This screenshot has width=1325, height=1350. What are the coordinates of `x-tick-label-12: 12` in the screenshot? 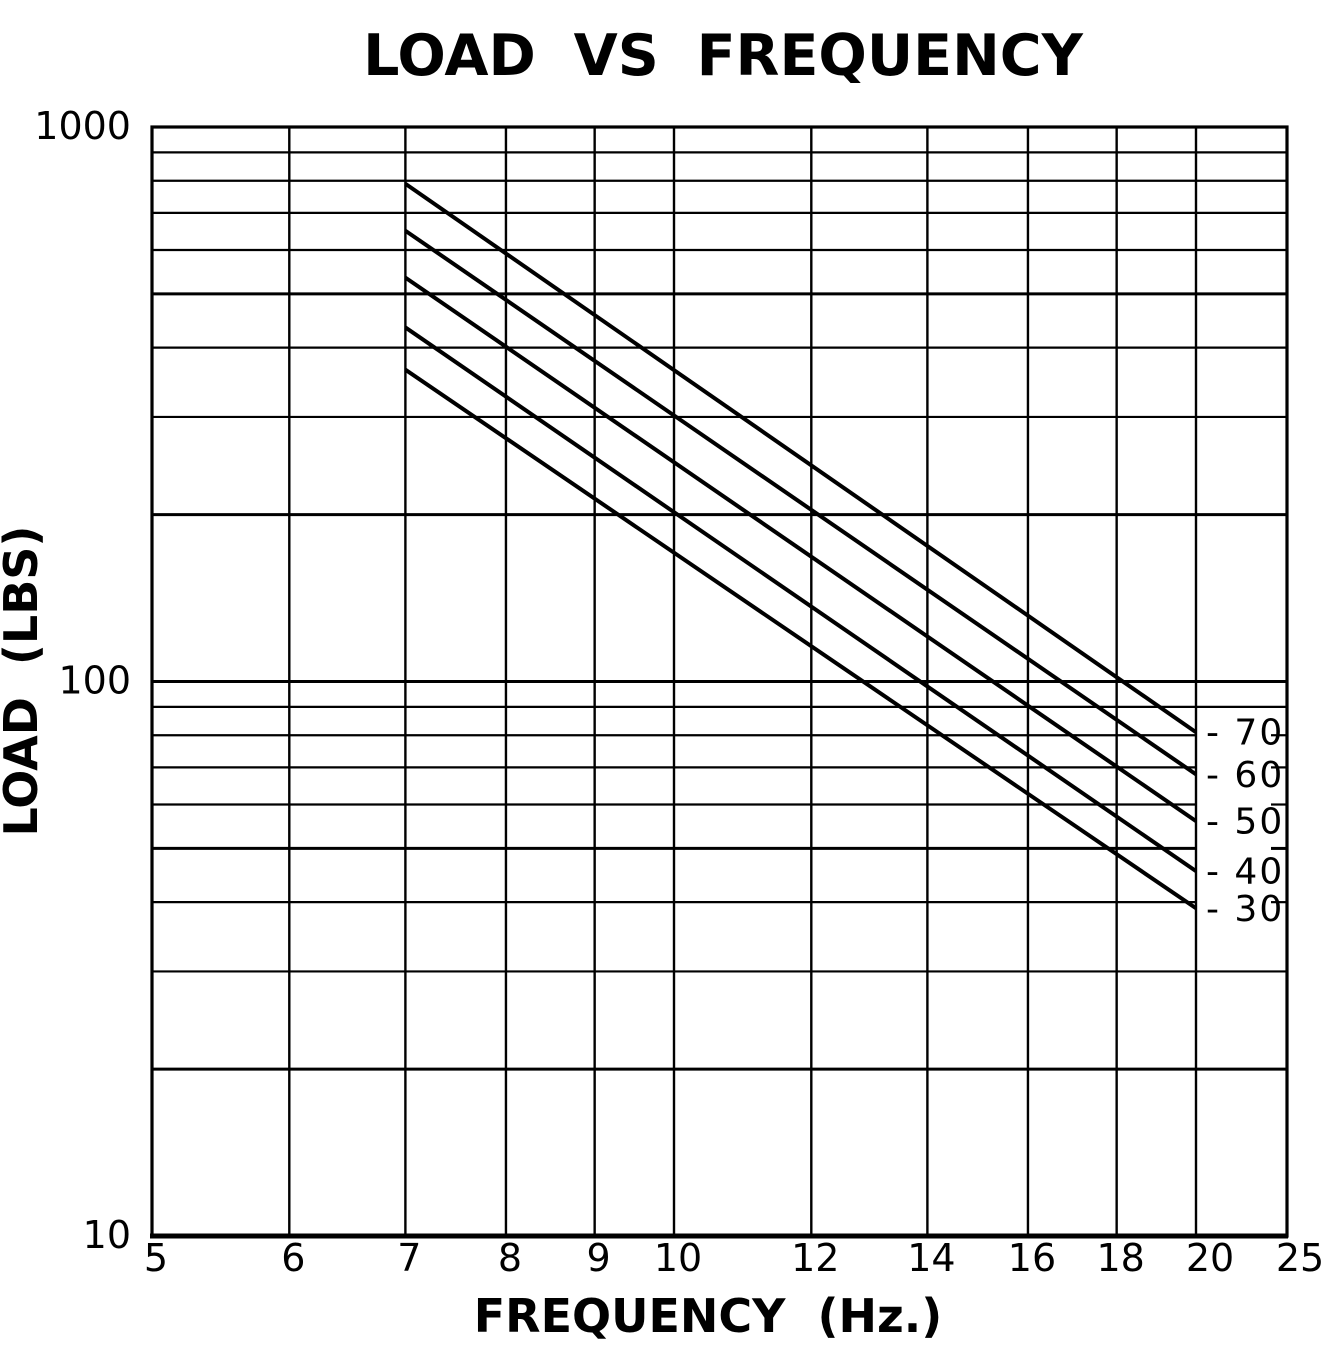 It's located at (815, 1258).